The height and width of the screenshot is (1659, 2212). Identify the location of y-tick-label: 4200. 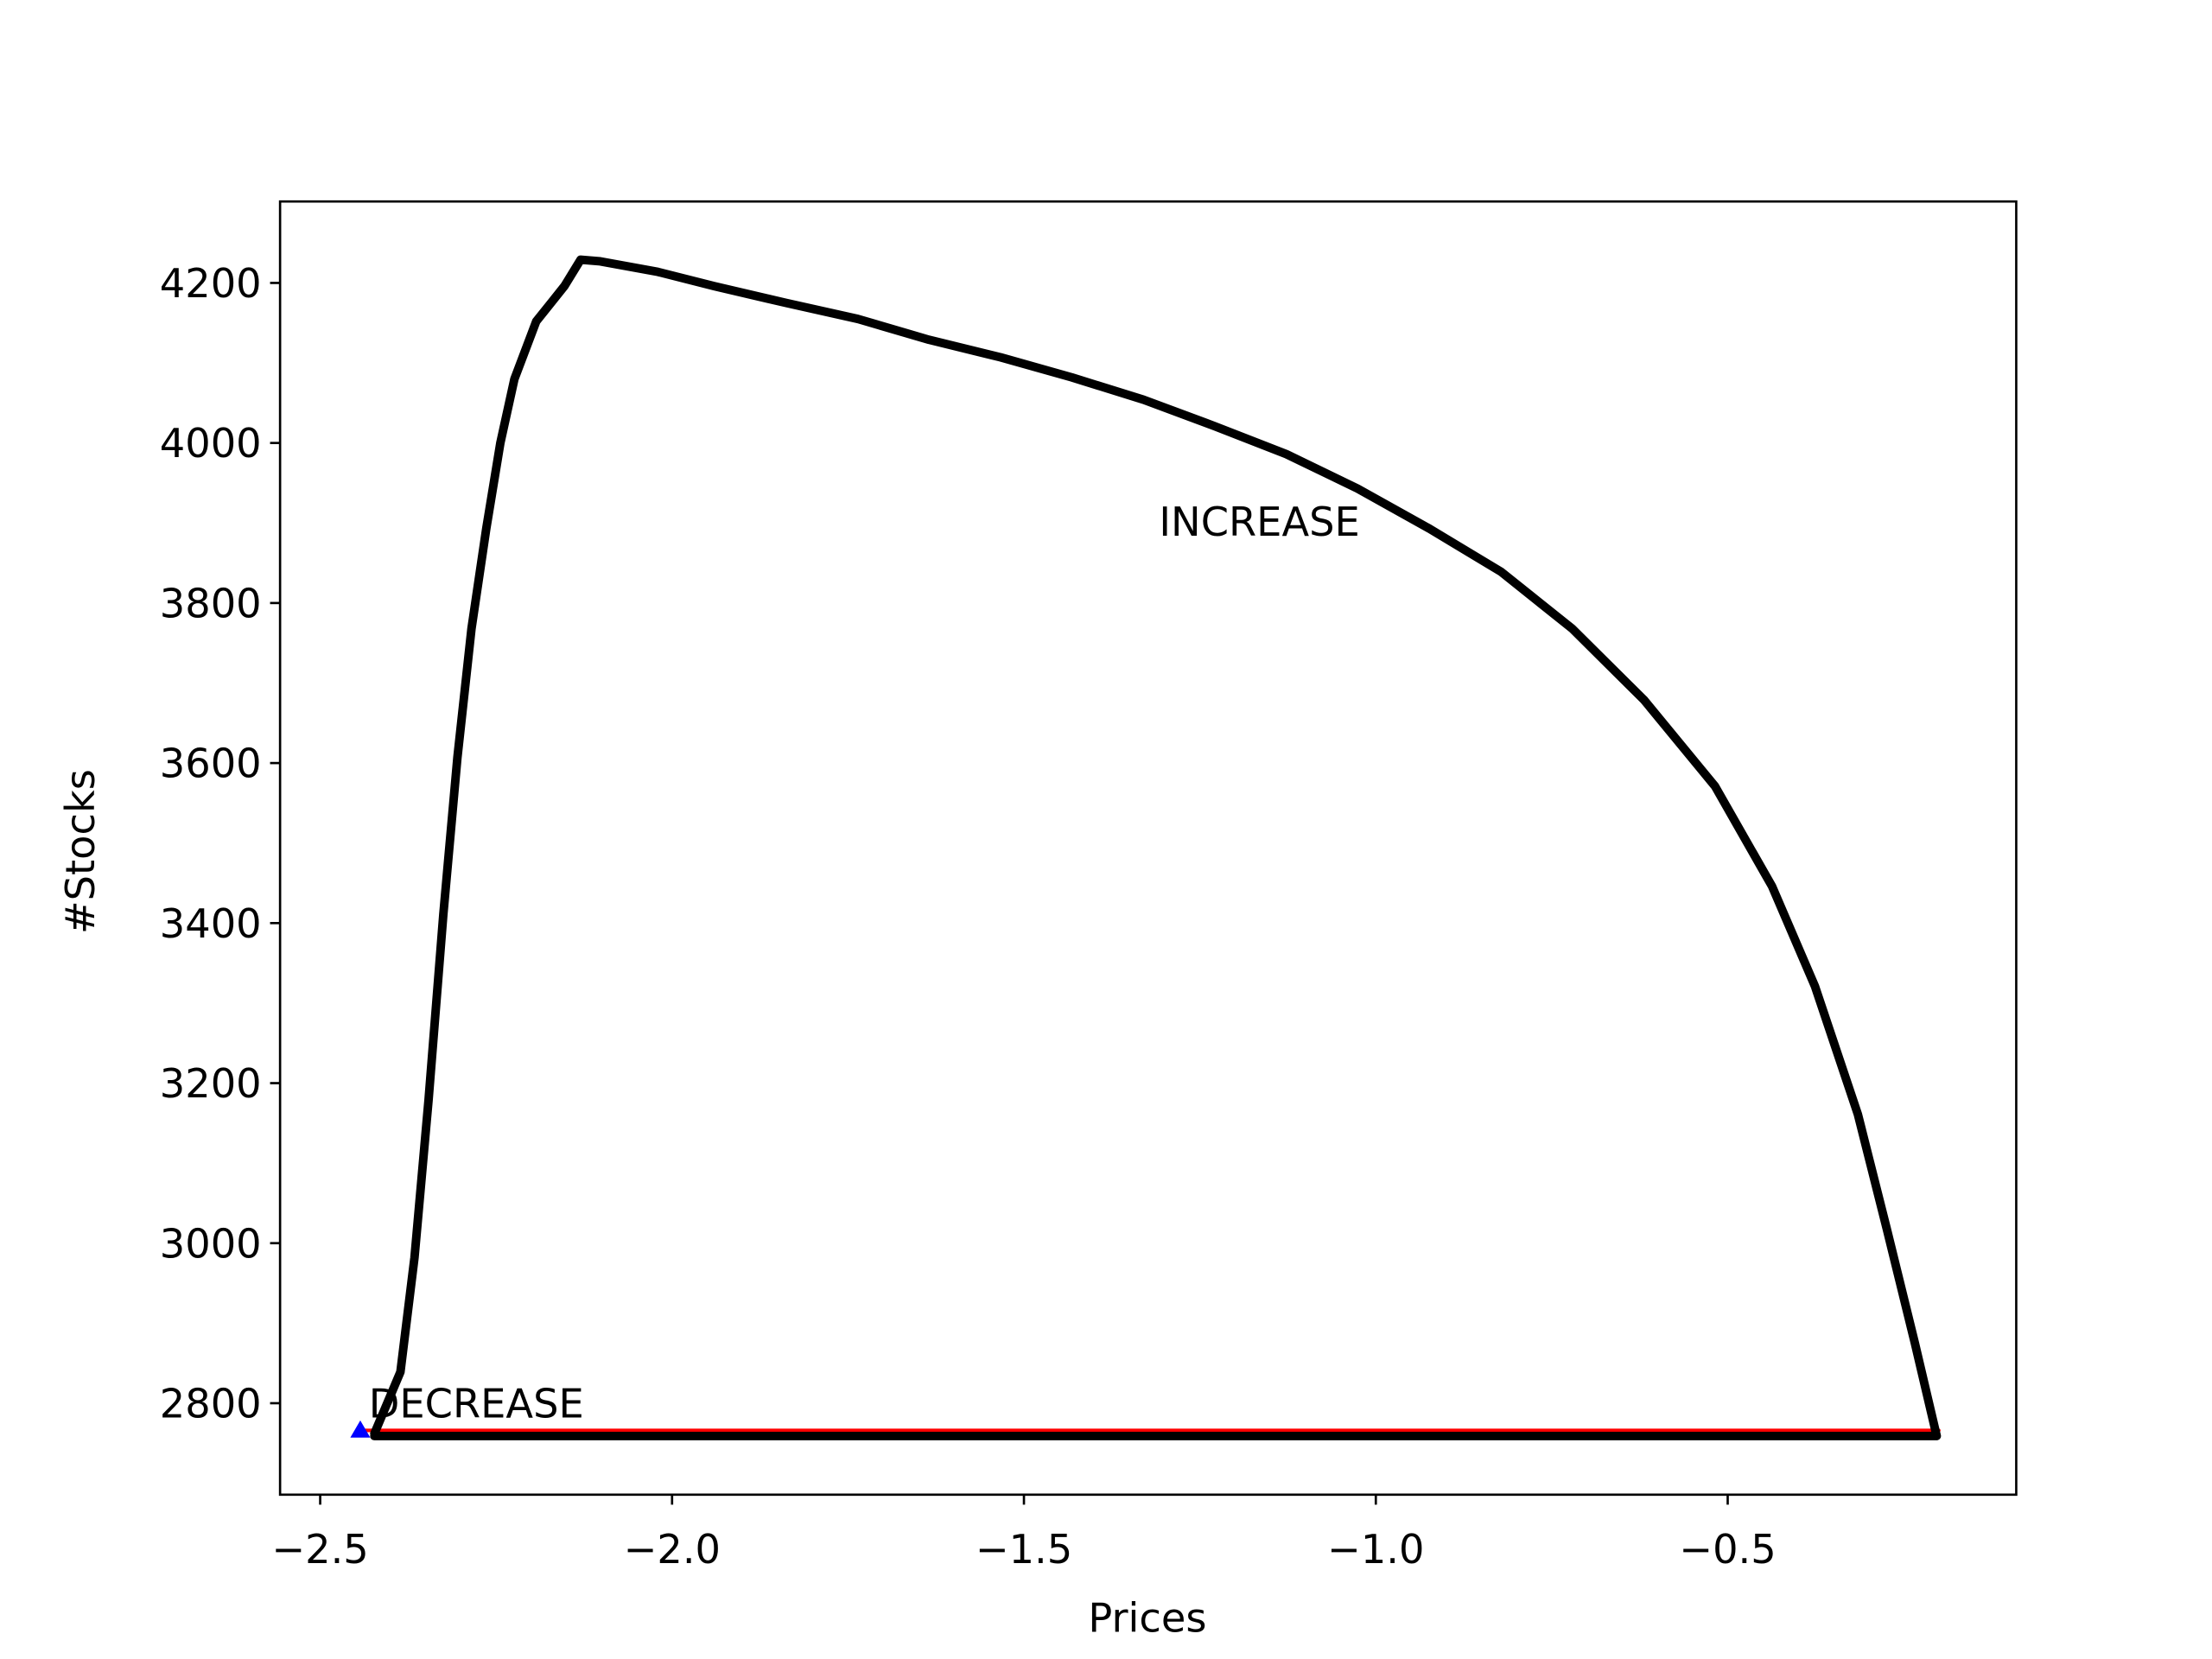
(211, 283).